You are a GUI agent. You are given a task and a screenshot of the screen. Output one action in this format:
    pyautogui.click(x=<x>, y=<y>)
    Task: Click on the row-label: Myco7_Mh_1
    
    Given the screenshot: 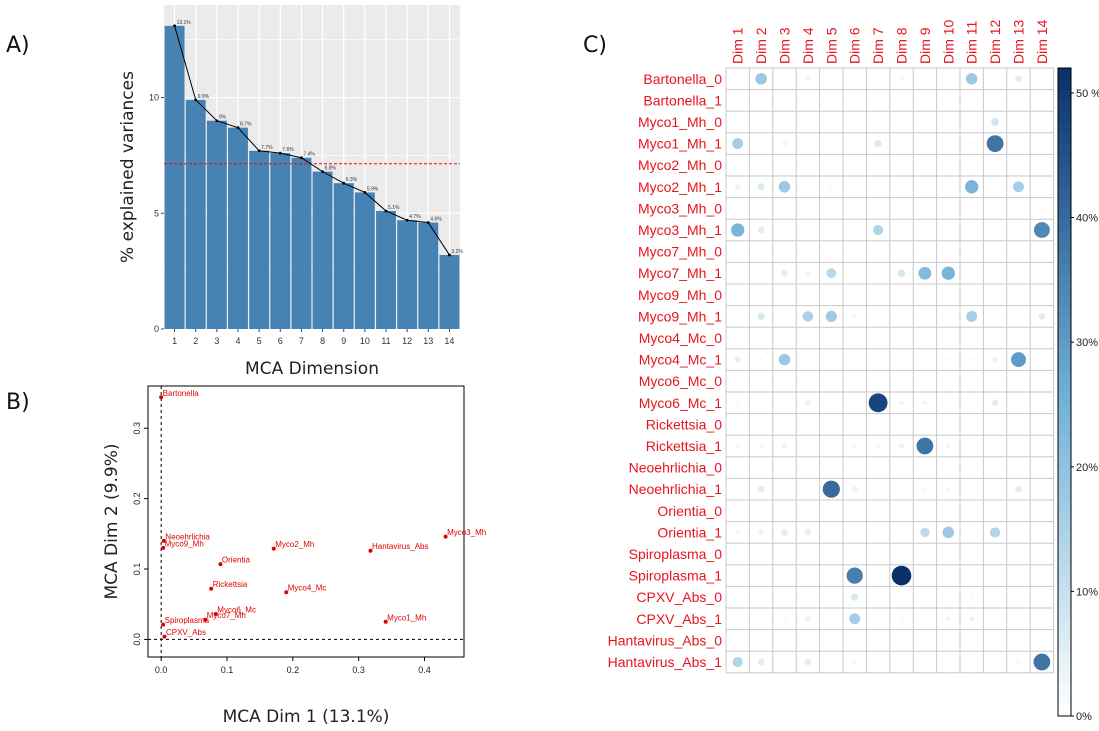 What is the action you would take?
    pyautogui.click(x=680, y=273)
    